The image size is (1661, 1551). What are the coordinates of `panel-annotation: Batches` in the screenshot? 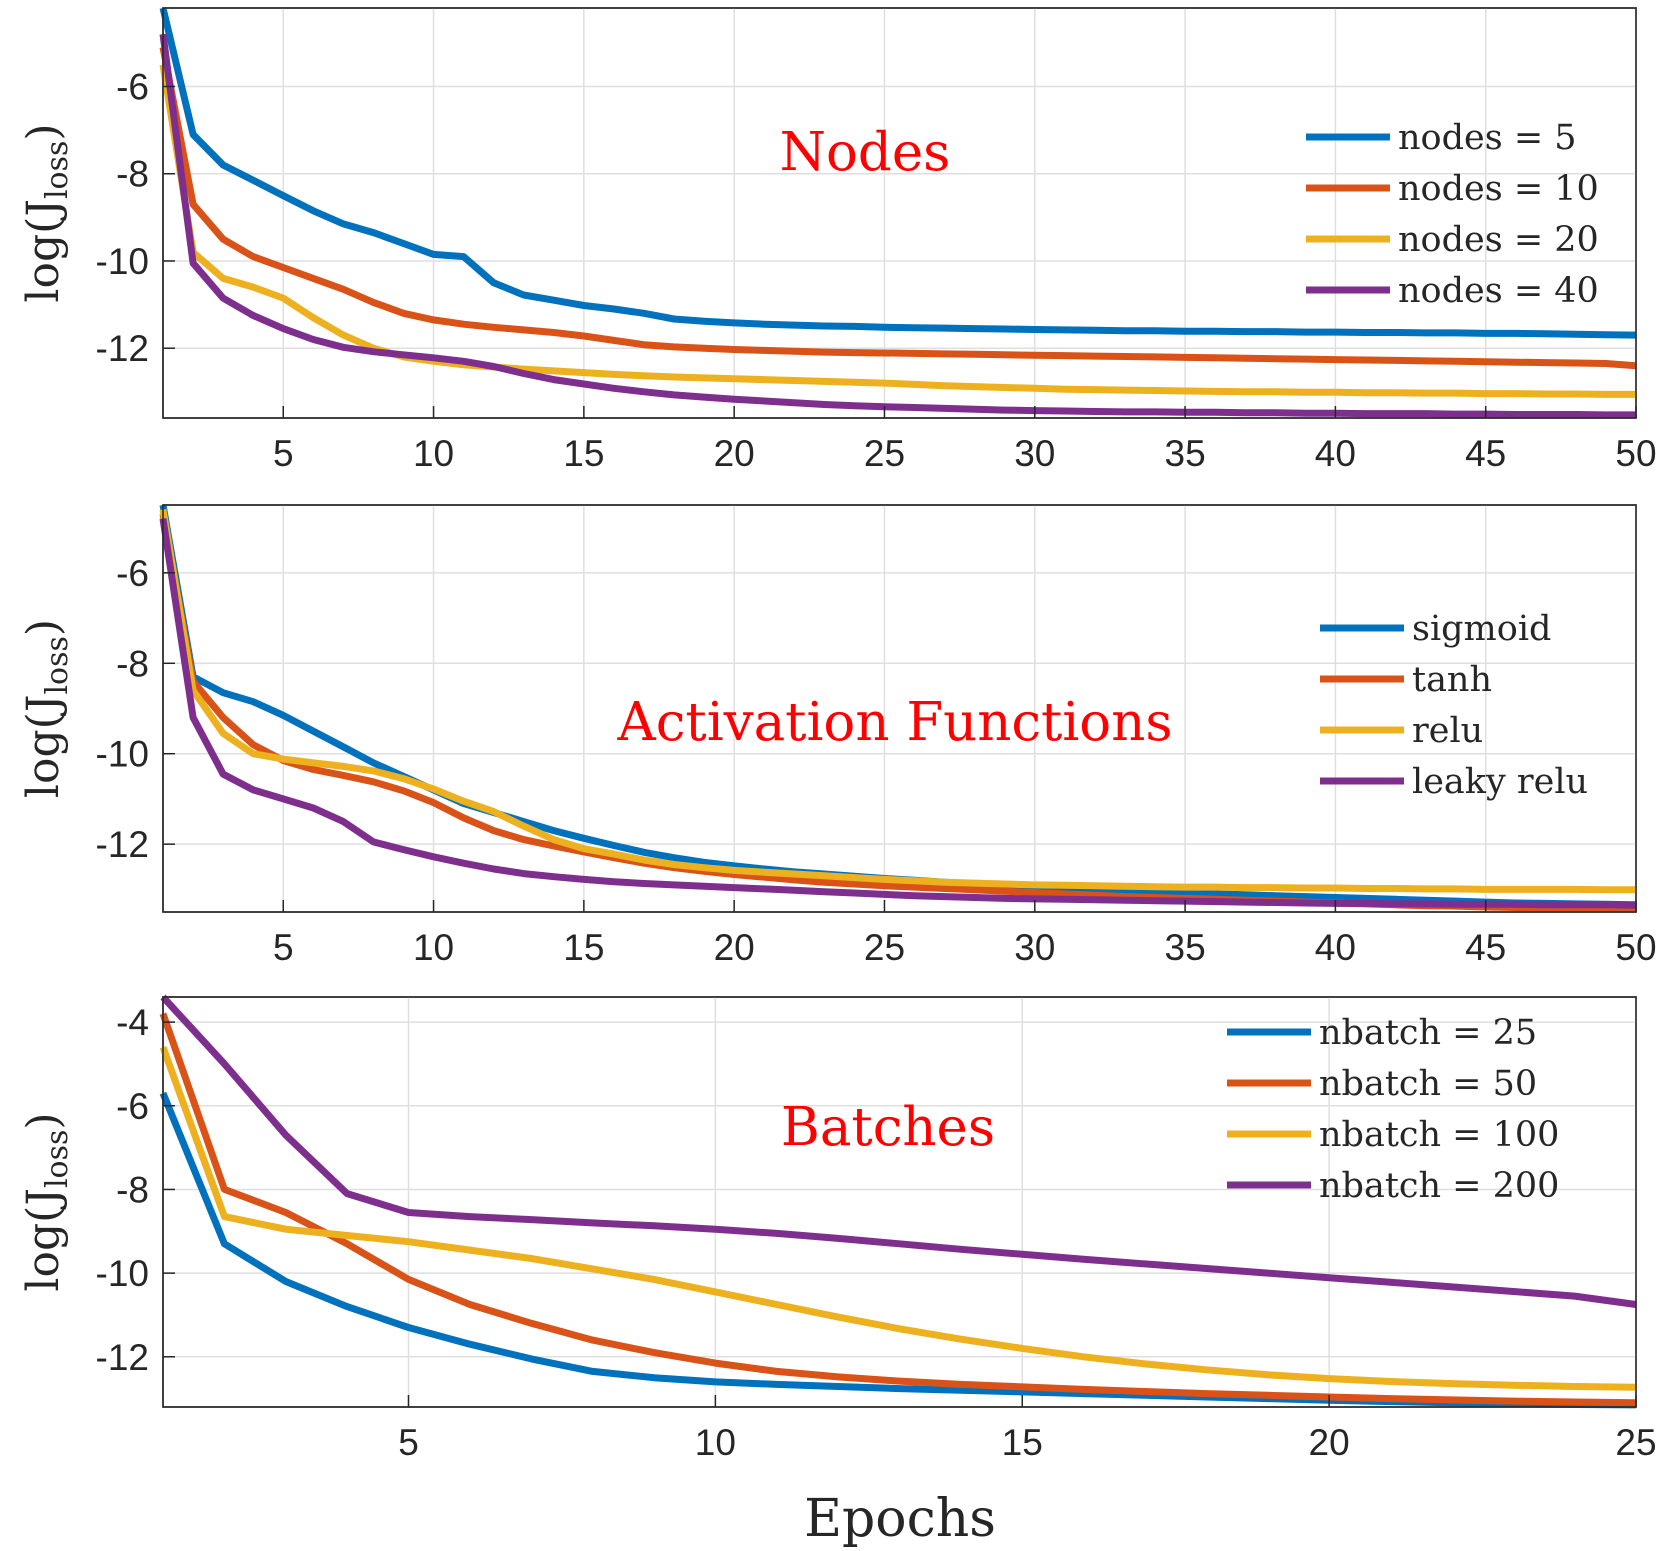 It's located at (888, 1127).